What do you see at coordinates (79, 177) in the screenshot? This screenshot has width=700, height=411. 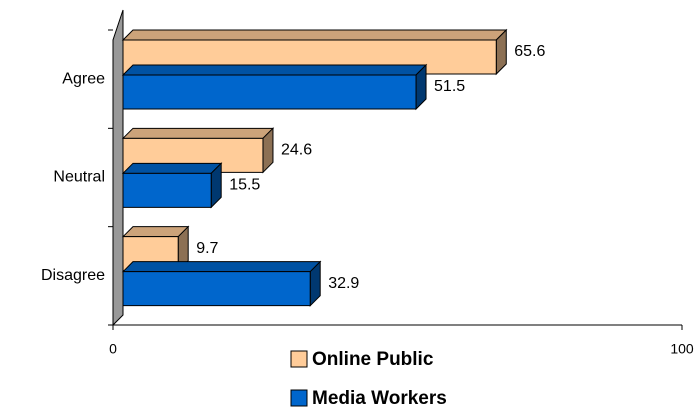 I see `y-tick-label: Neutral` at bounding box center [79, 177].